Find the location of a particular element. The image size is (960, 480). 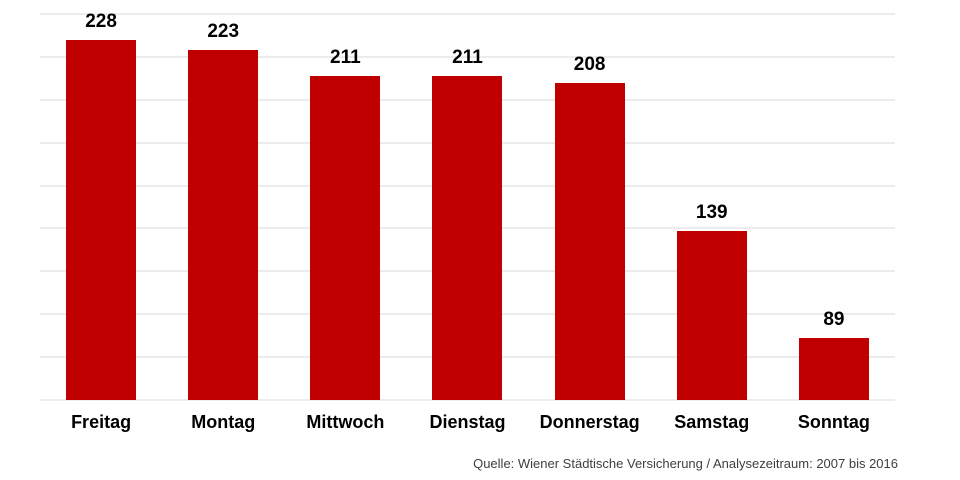

bar-slot-montag: 223 is located at coordinates (223, 207).